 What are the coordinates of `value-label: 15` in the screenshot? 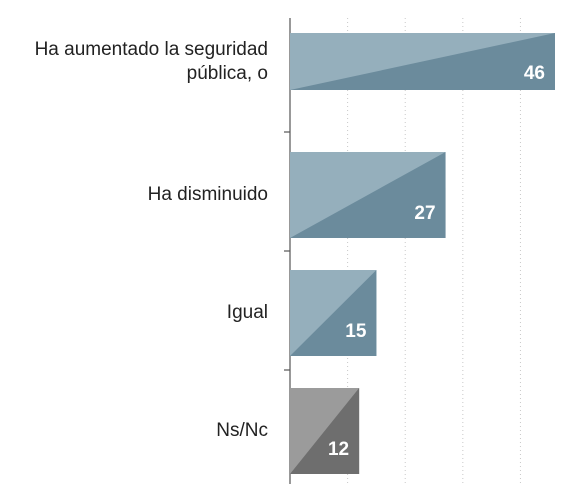 It's located at (356, 331).